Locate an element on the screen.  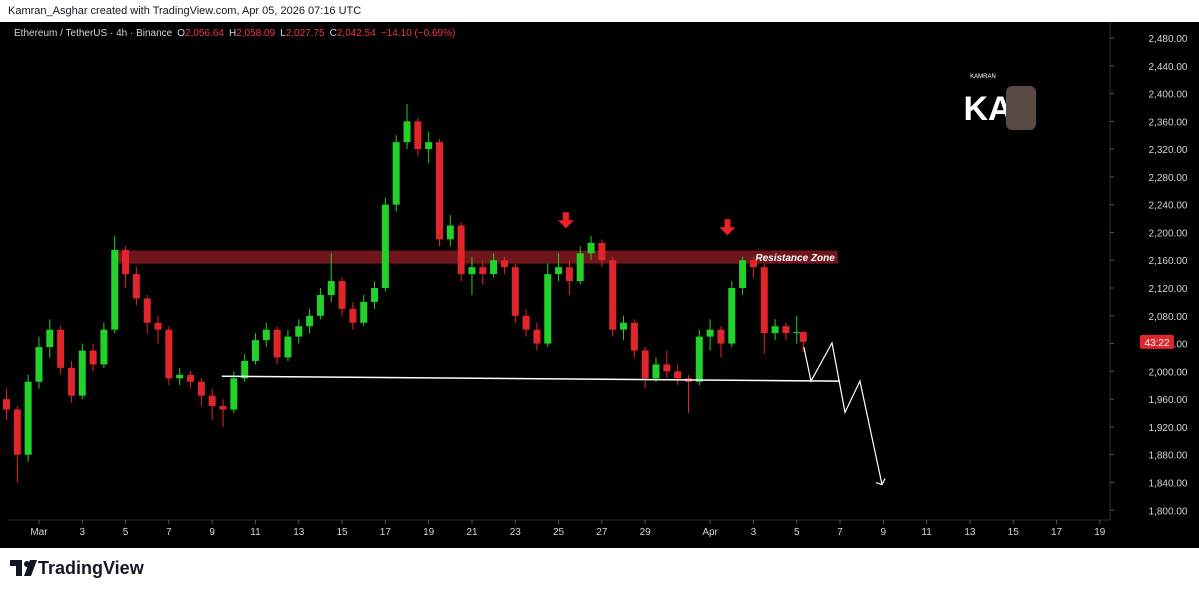
y-tick-label: 2,120.00 is located at coordinates (1168, 289).